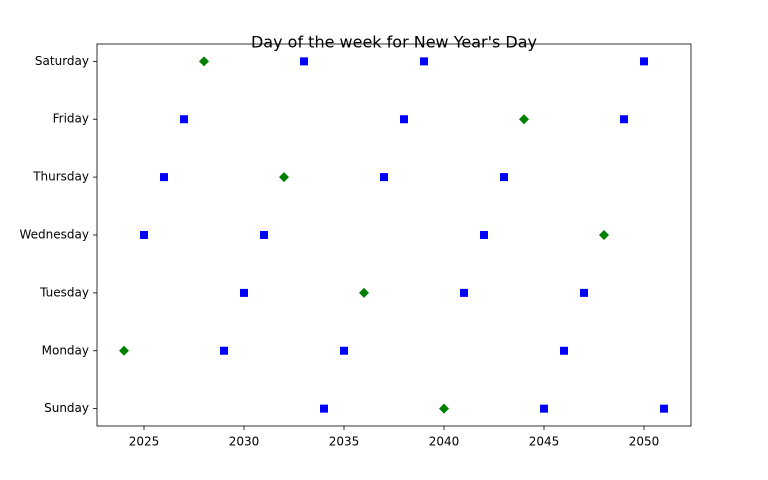  What do you see at coordinates (444, 442) in the screenshot?
I see `x-tick-label: 2040` at bounding box center [444, 442].